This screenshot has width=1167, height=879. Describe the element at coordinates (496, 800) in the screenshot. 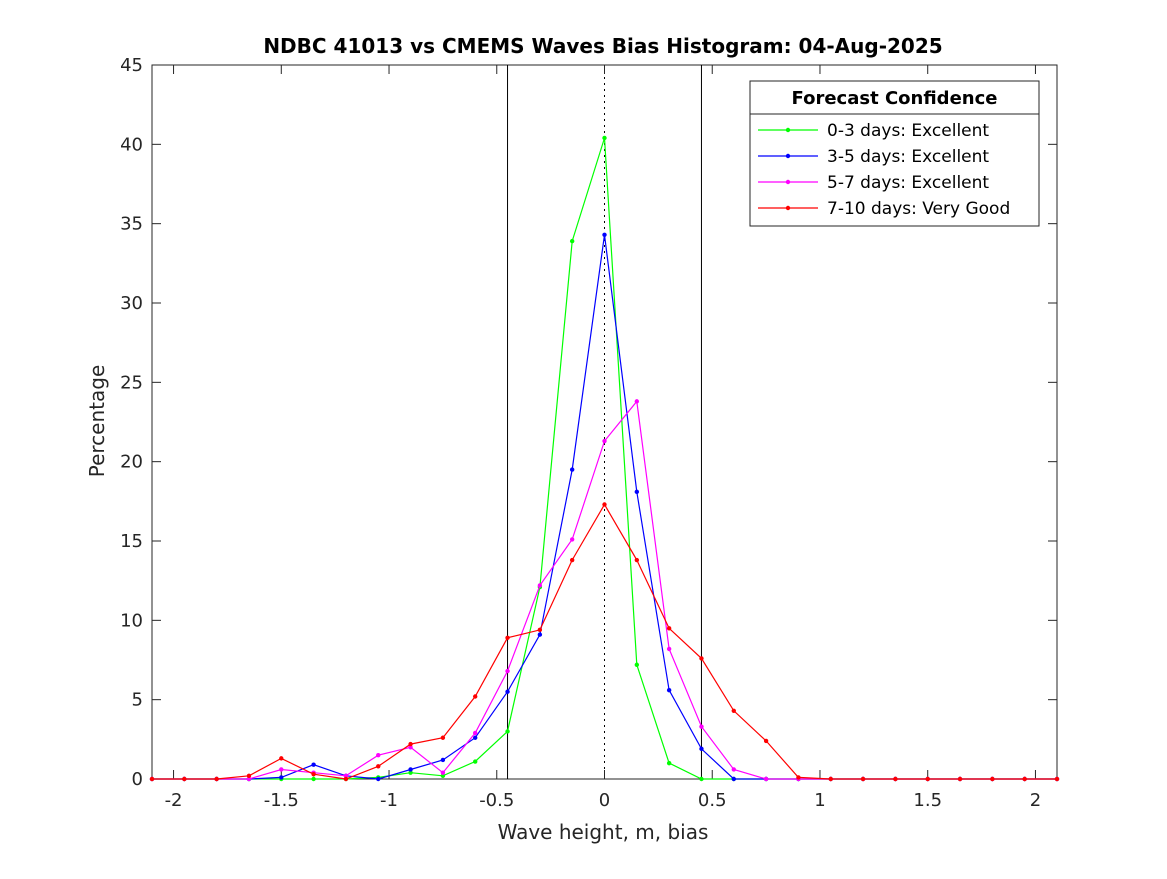

I see `x-tick-label: -0.5` at that location.